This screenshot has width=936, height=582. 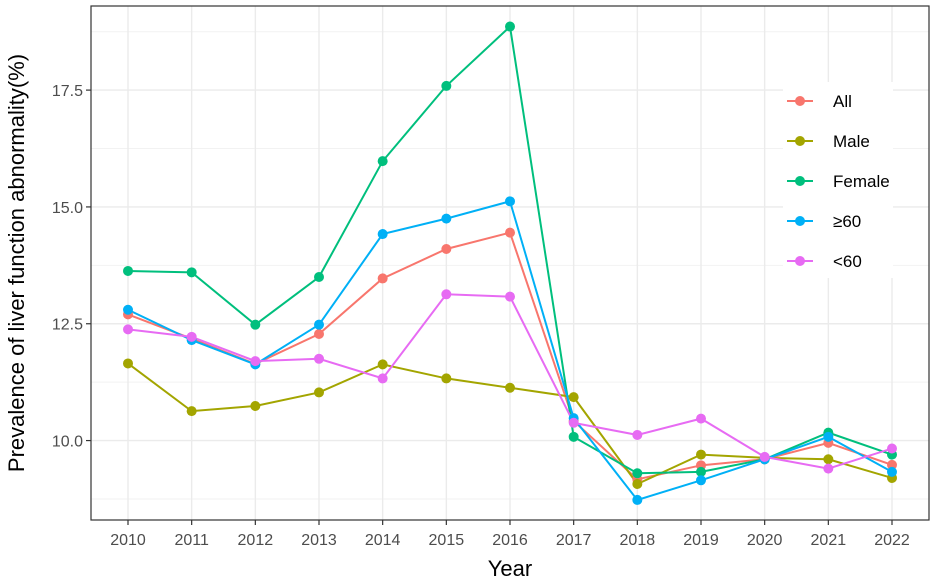 I want to click on legend-label: Male, so click(x=851, y=141).